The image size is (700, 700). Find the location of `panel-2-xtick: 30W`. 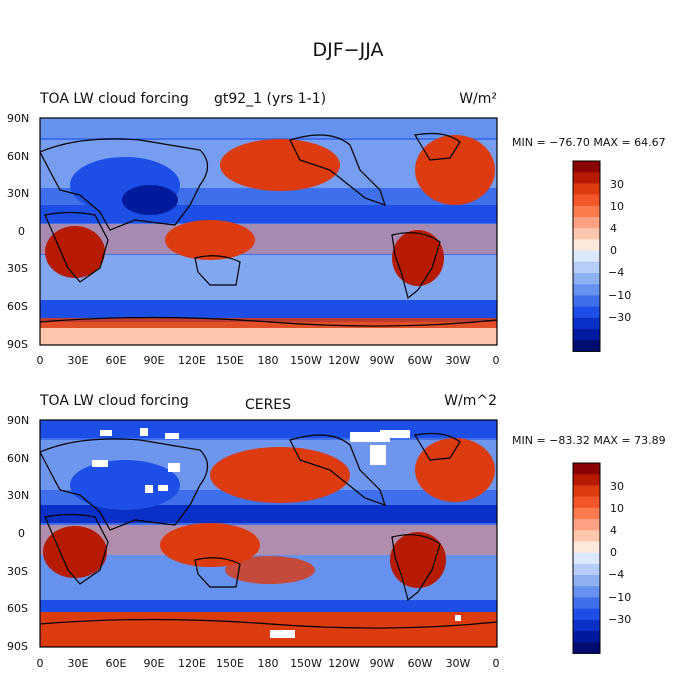

panel-2-xtick: 30W is located at coordinates (458, 663).